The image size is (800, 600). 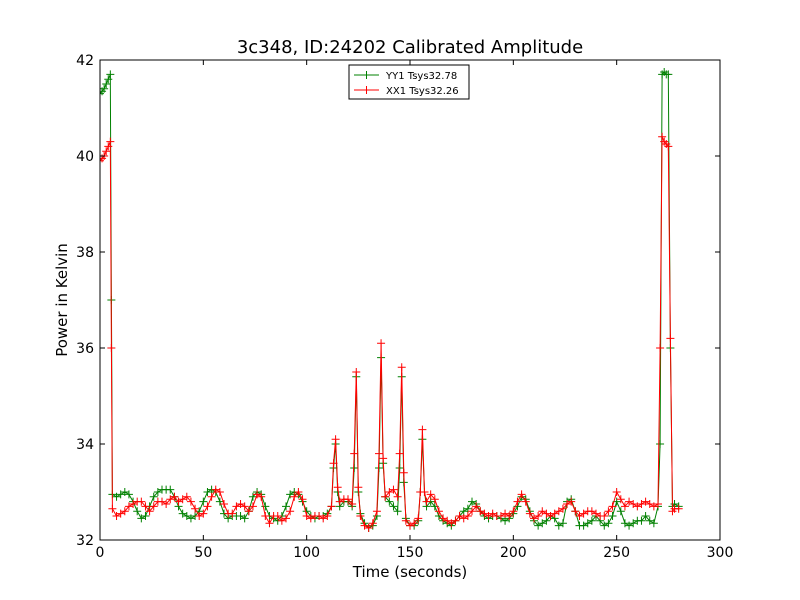 I want to click on chart-title: 3c348, ID:24202 Calibrated Amplitude, so click(x=410, y=47).